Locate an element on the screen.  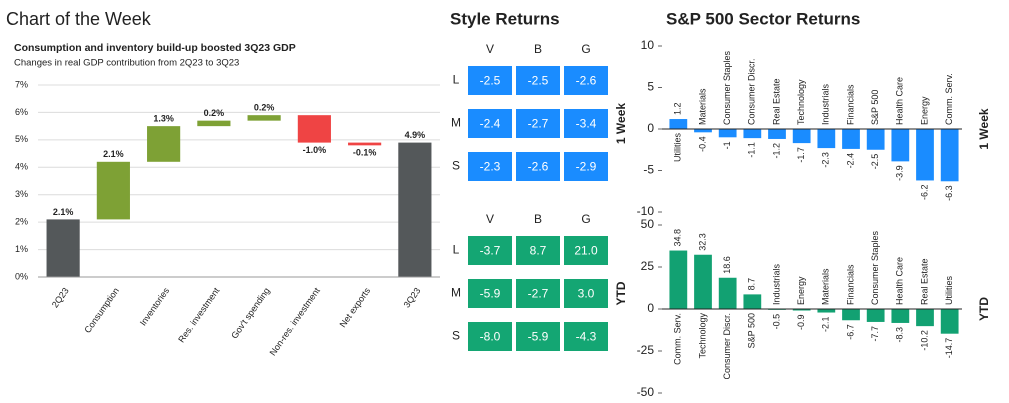
value-label: 1.3% is located at coordinates (163, 119).